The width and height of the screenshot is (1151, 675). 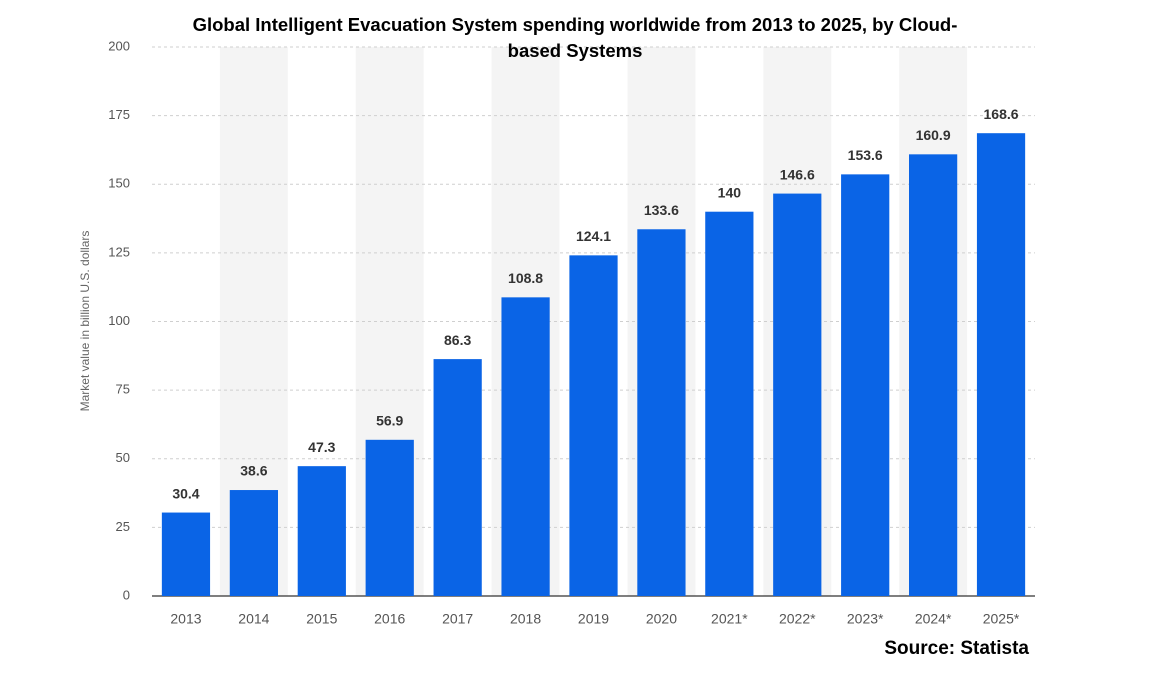 I want to click on x-tick-label: 2022*, so click(x=797, y=619).